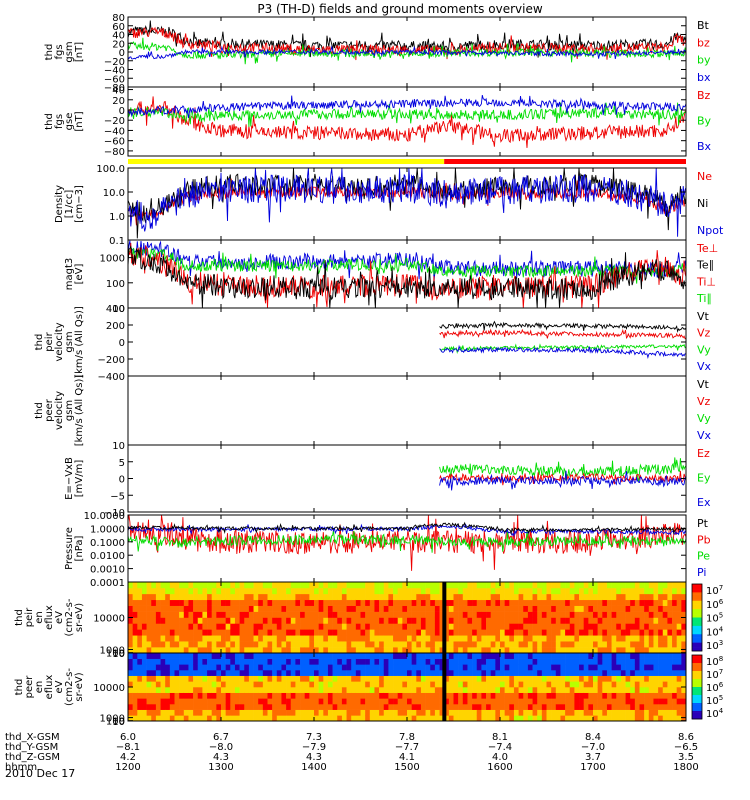  Describe the element at coordinates (704, 333) in the screenshot. I see `legend-entry: Vz` at that location.